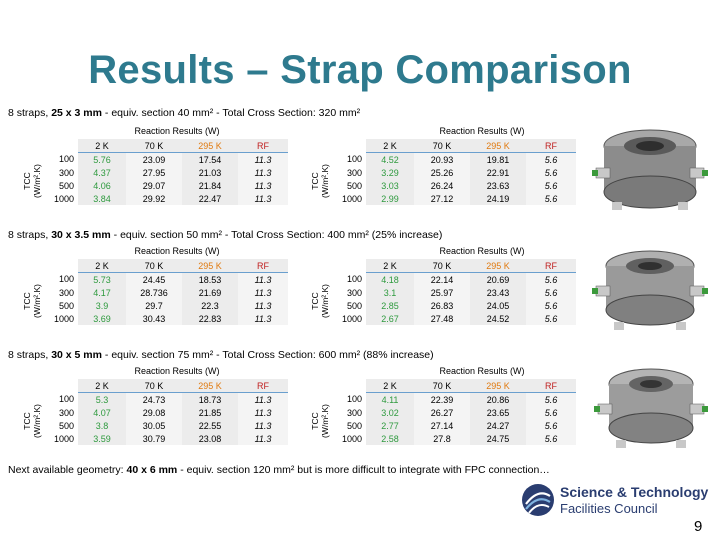 This screenshot has width=720, height=540. I want to click on table-row: 500 3.9 29.7 22.3 11.3, so click(166, 305).